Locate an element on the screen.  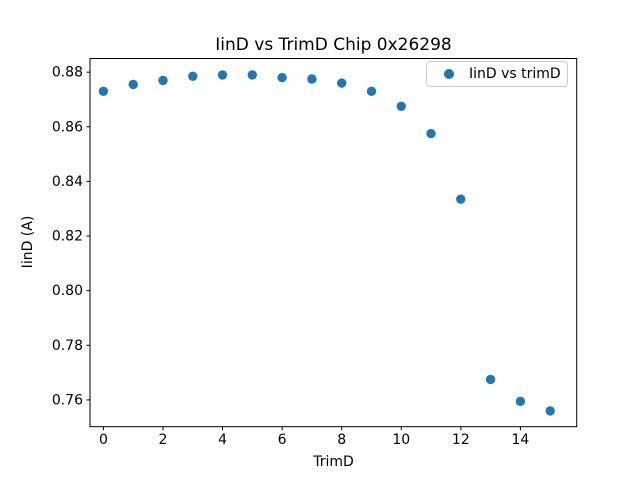
y-tick-label: 0.86 is located at coordinates (67, 127).